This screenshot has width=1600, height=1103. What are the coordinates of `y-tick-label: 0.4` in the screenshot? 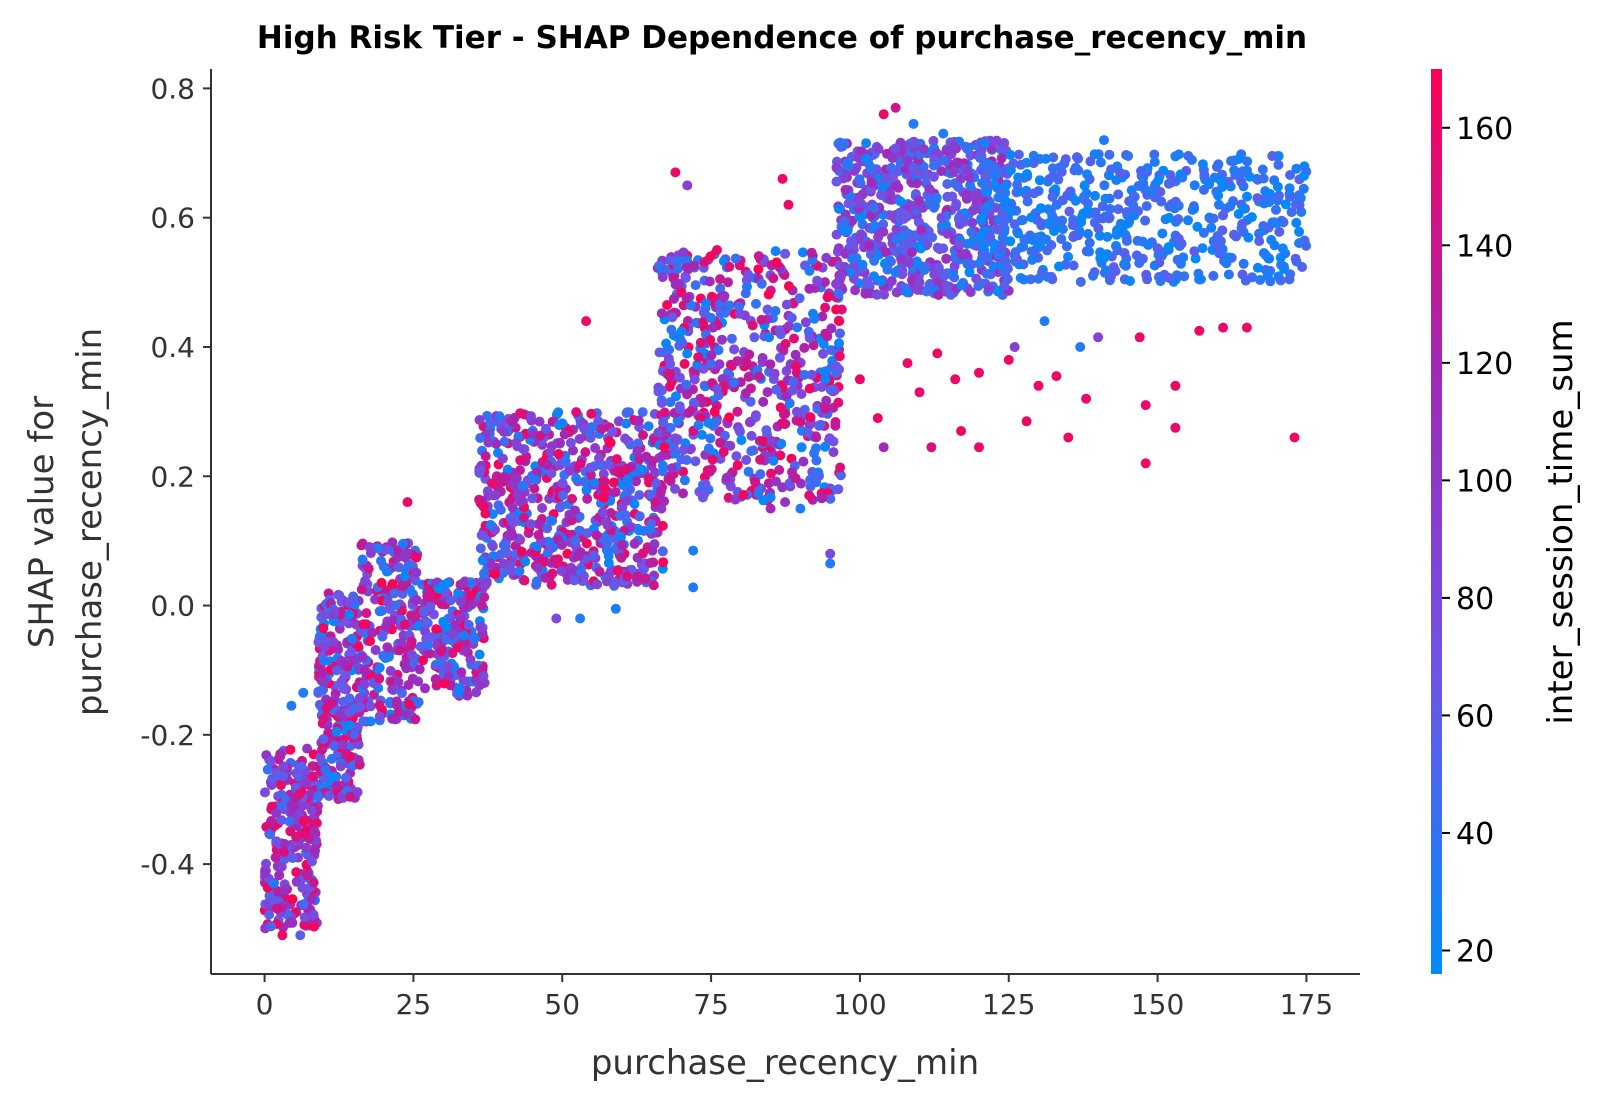 It's located at (172, 347).